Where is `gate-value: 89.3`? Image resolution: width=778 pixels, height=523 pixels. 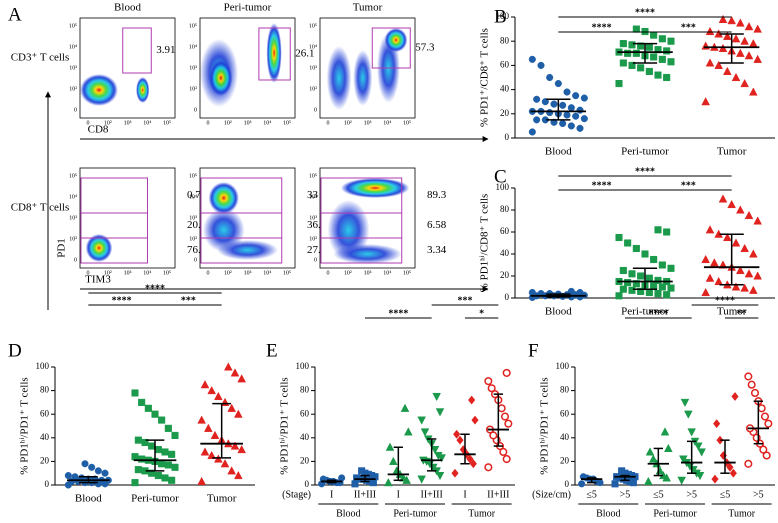 gate-value: 89.3 is located at coordinates (437, 195).